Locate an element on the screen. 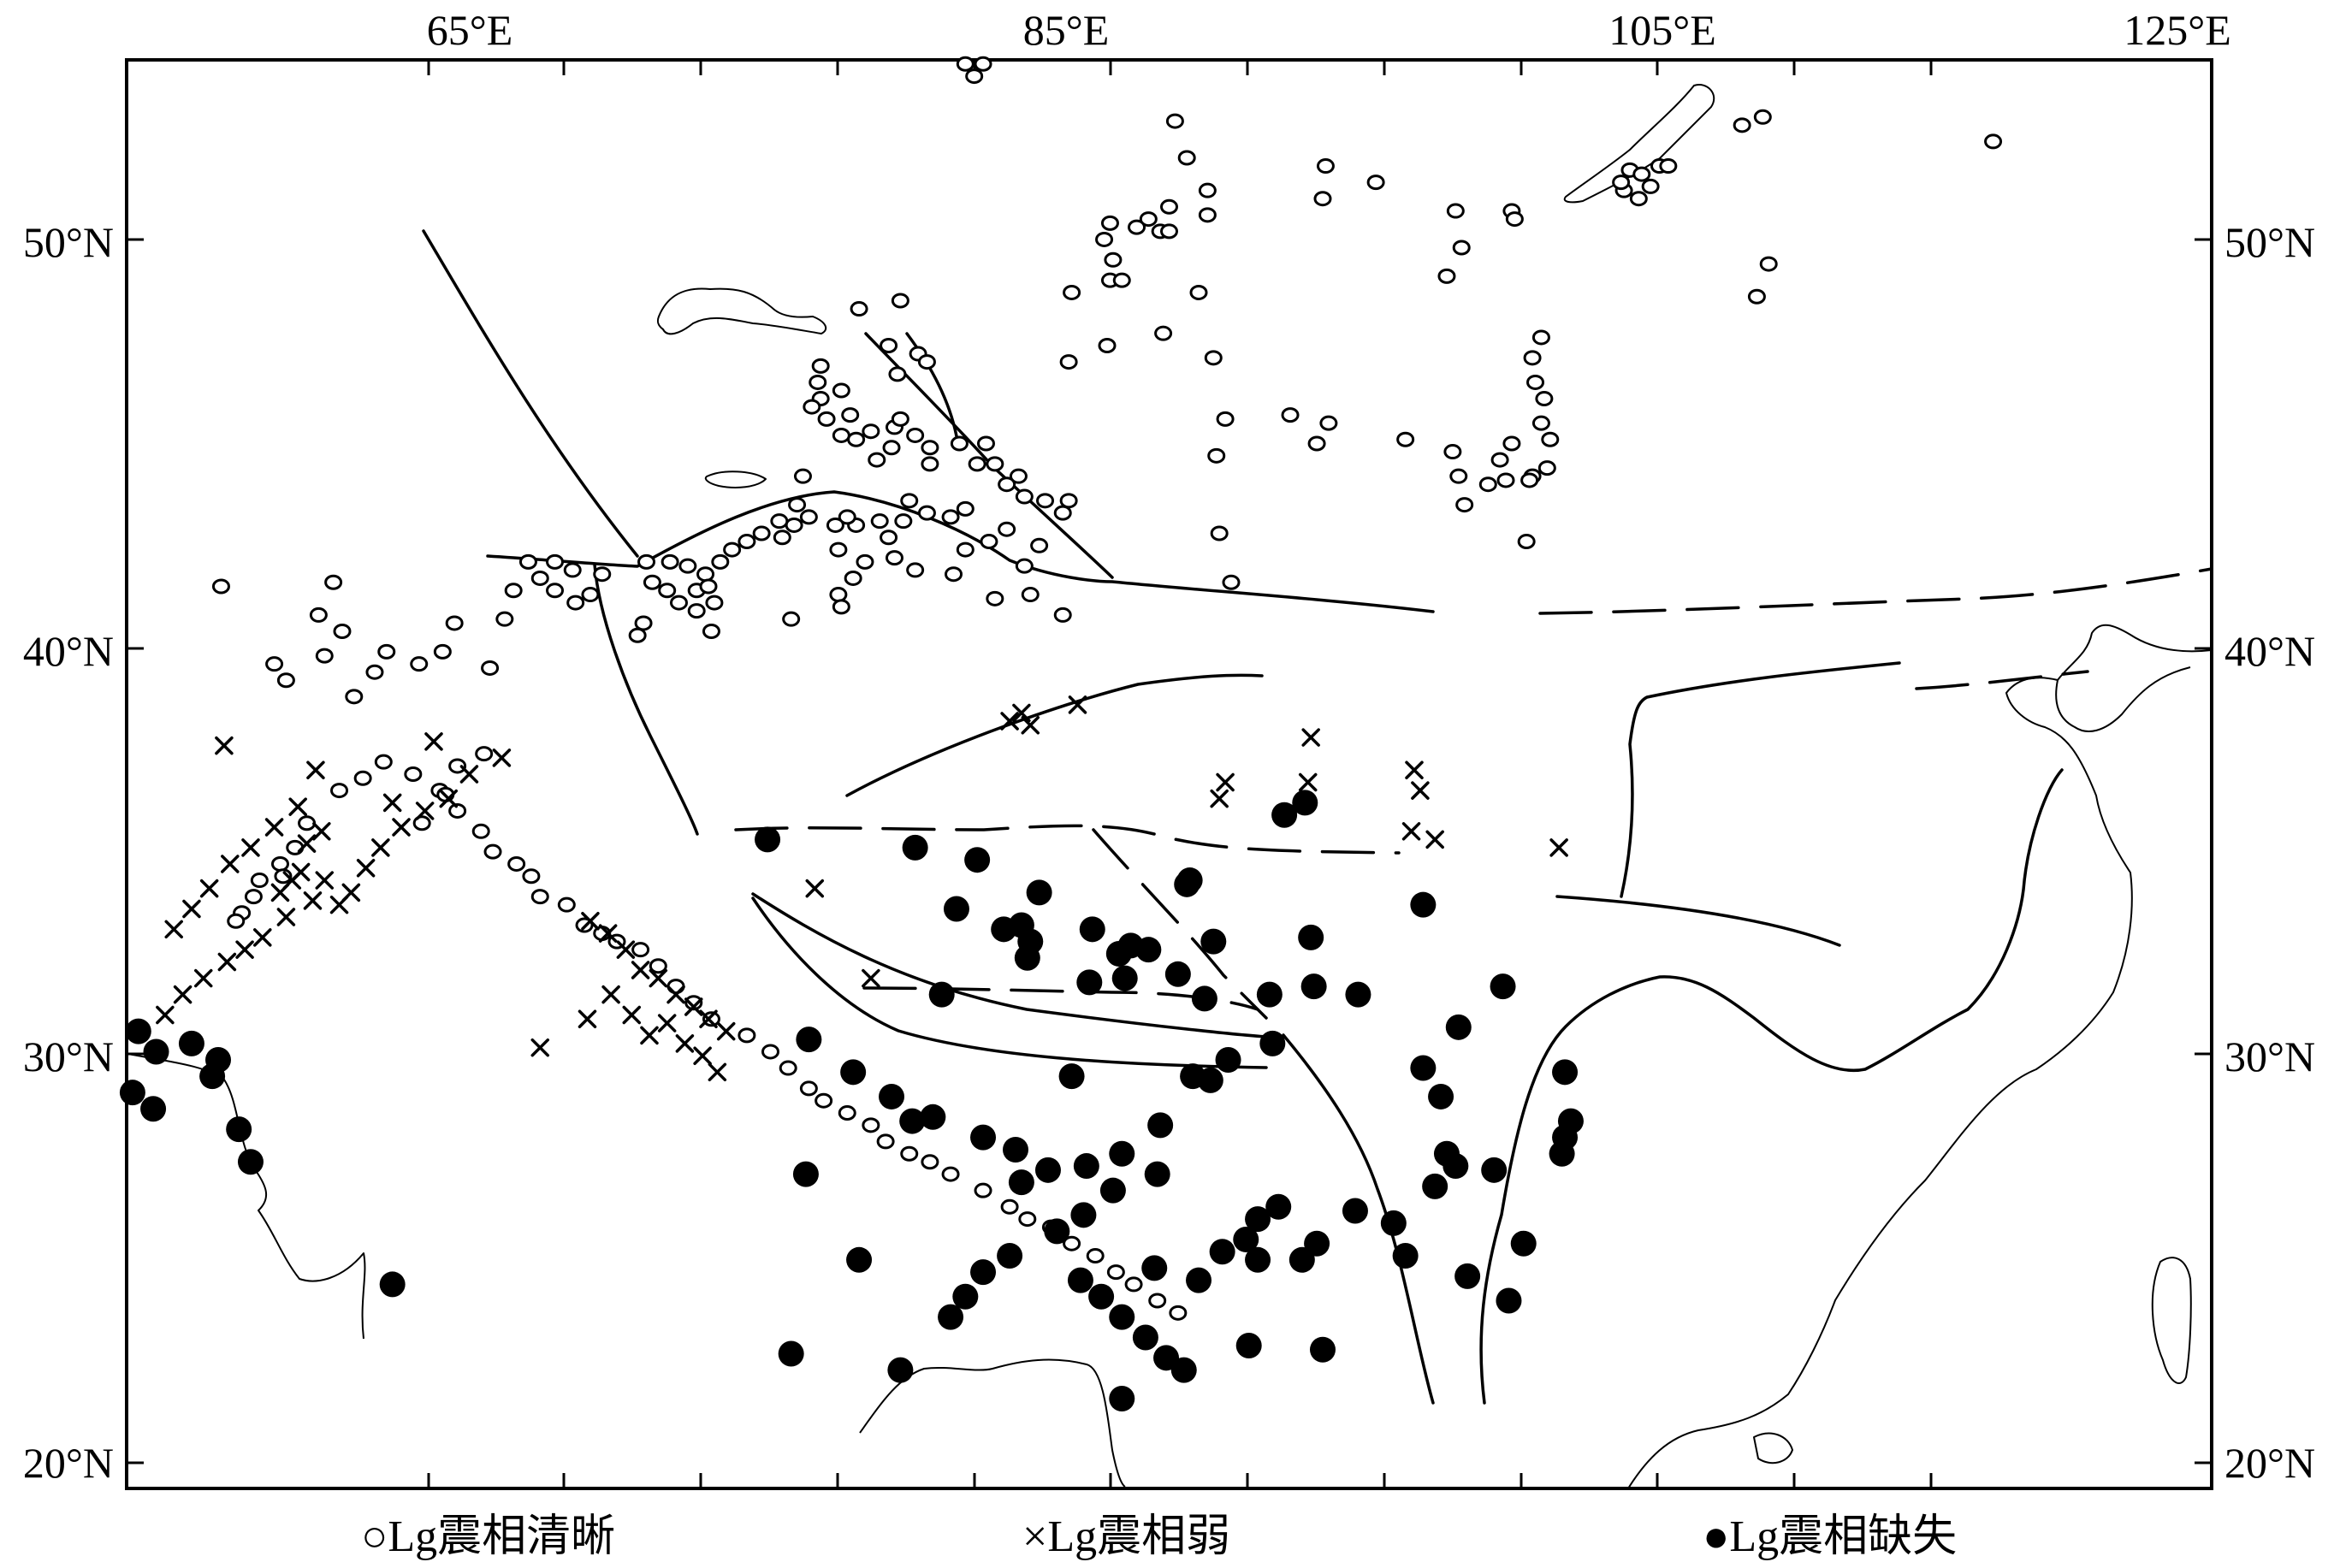  ordos-west-boundary is located at coordinates (1760, 779).